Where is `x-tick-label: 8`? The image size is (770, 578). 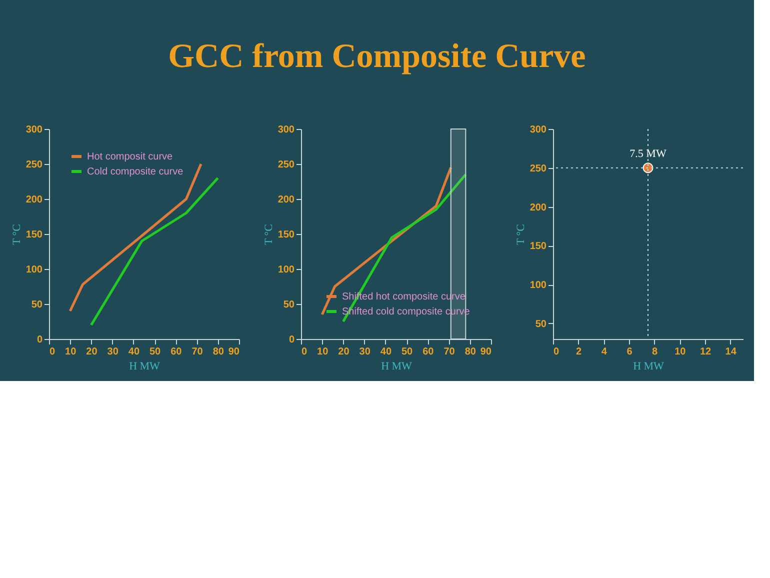
x-tick-label: 8 is located at coordinates (655, 352).